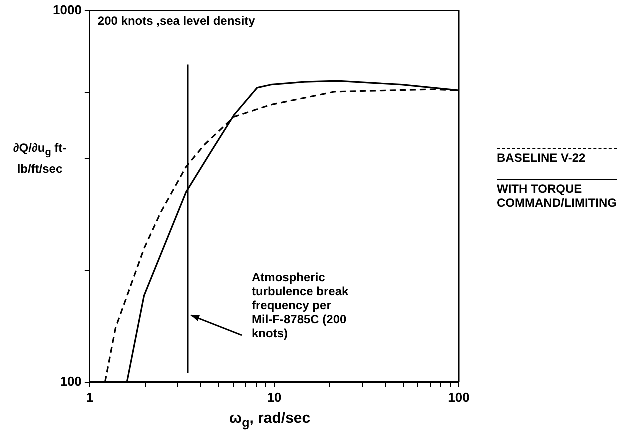 The width and height of the screenshot is (643, 437). I want to click on x-tick-label: 1, so click(90, 397).